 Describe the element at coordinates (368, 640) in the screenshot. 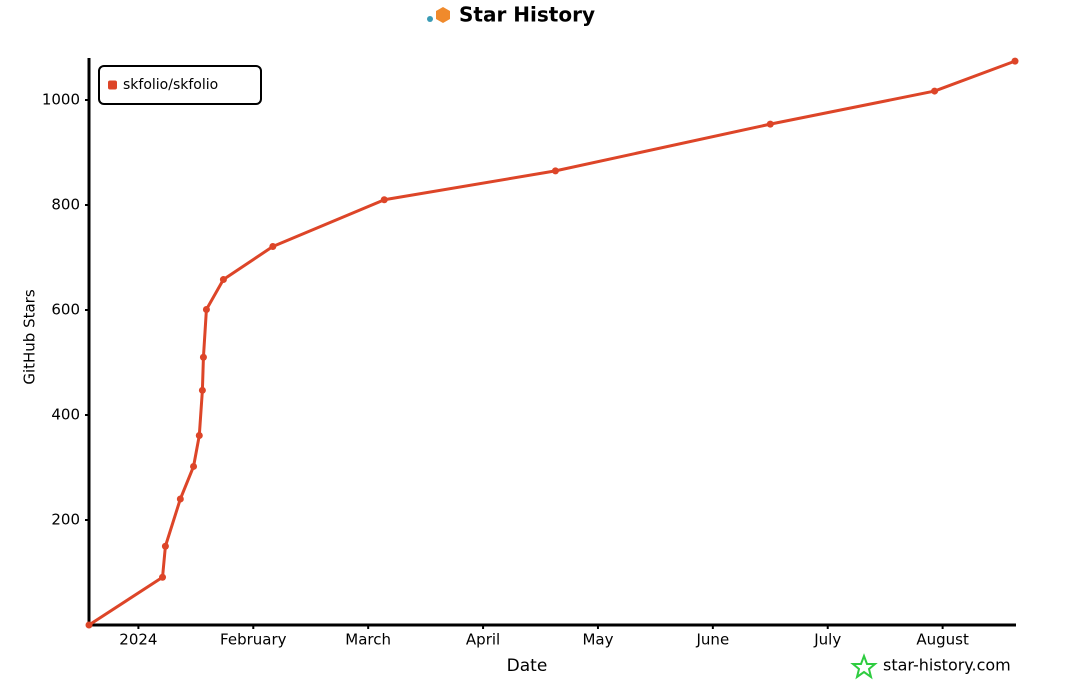

I see `x-tick-label: March` at that location.